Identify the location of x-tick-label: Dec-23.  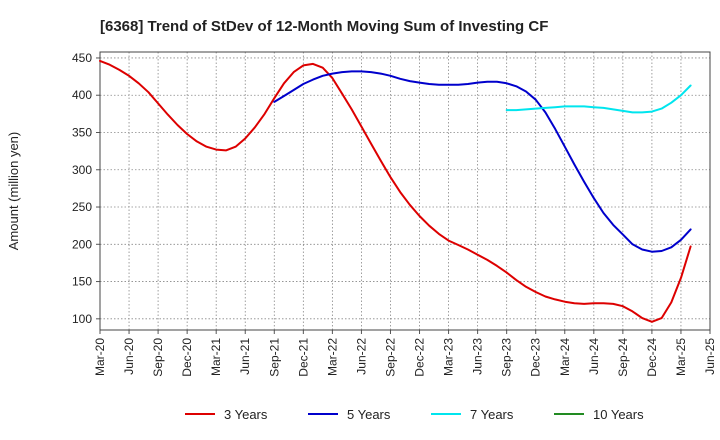
(536, 357).